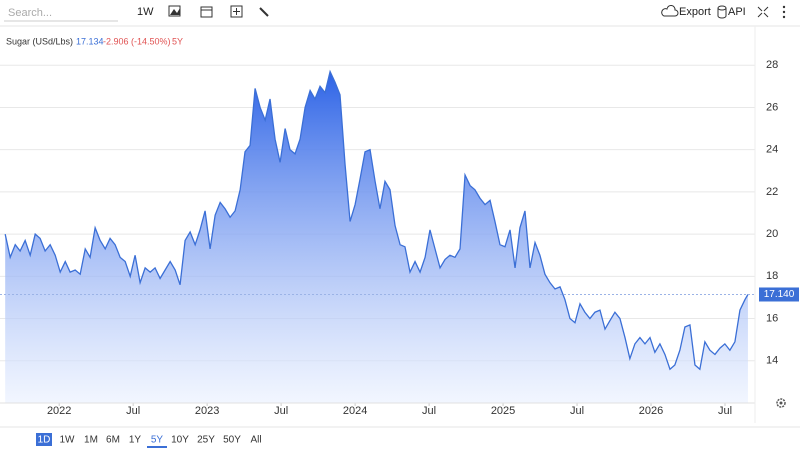 The width and height of the screenshot is (800, 449). What do you see at coordinates (255, 440) in the screenshot?
I see `range-button: All` at bounding box center [255, 440].